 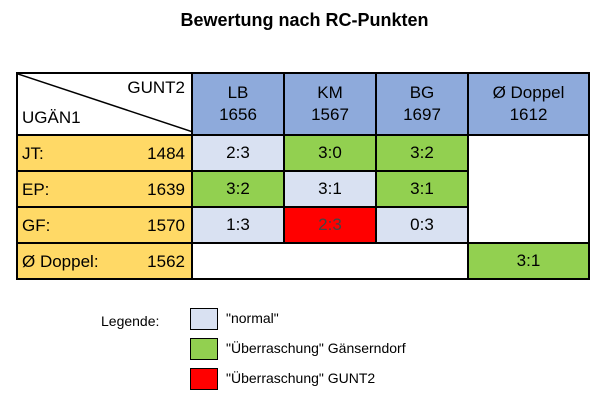 I want to click on result-cell: 3:0, so click(x=330, y=153).